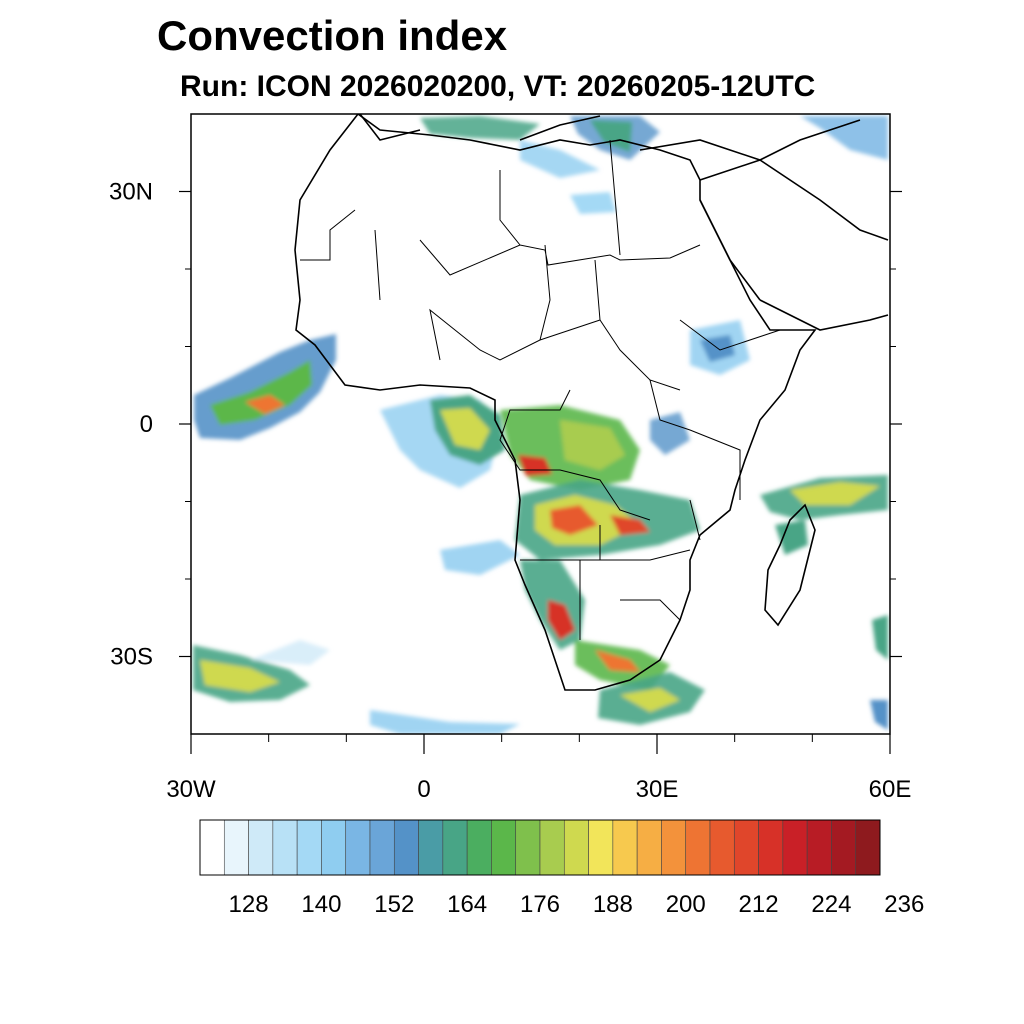  What do you see at coordinates (445, 722) in the screenshot?
I see `field-south-band` at bounding box center [445, 722].